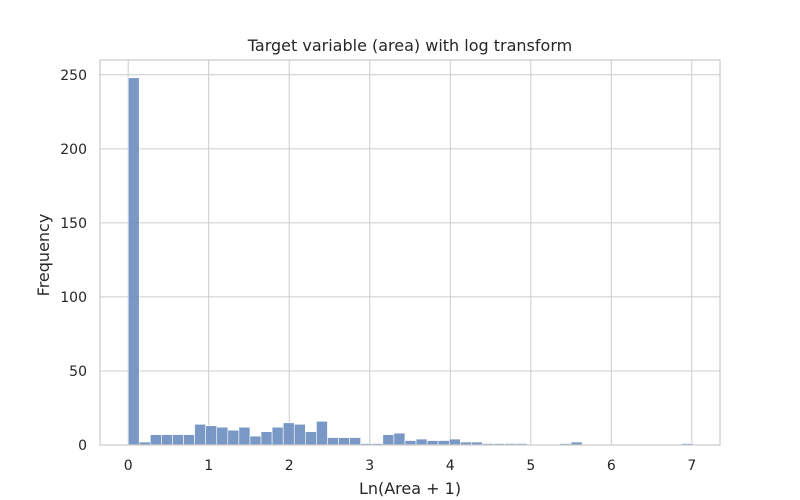 Image resolution: width=800 pixels, height=500 pixels. I want to click on x-tick-labels: 0 1 2 3 4 5 6 7, so click(410, 466).